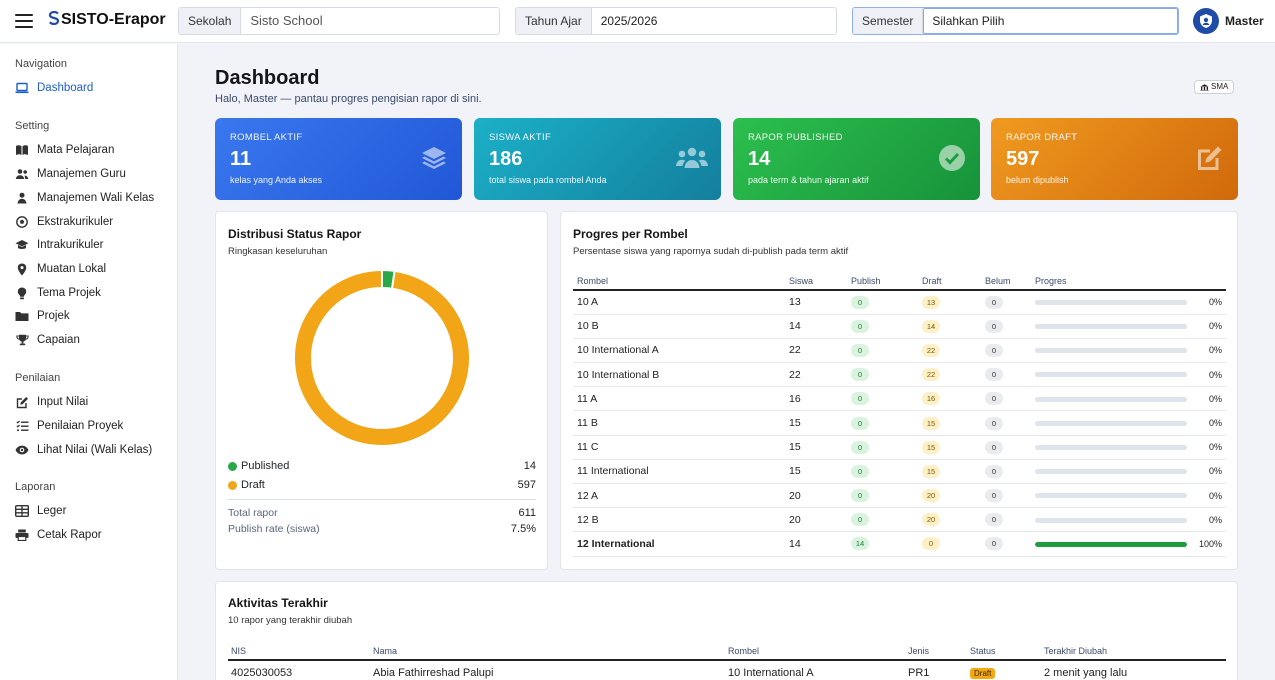 The width and height of the screenshot is (1275, 680). I want to click on col-nis: NIS, so click(299, 651).